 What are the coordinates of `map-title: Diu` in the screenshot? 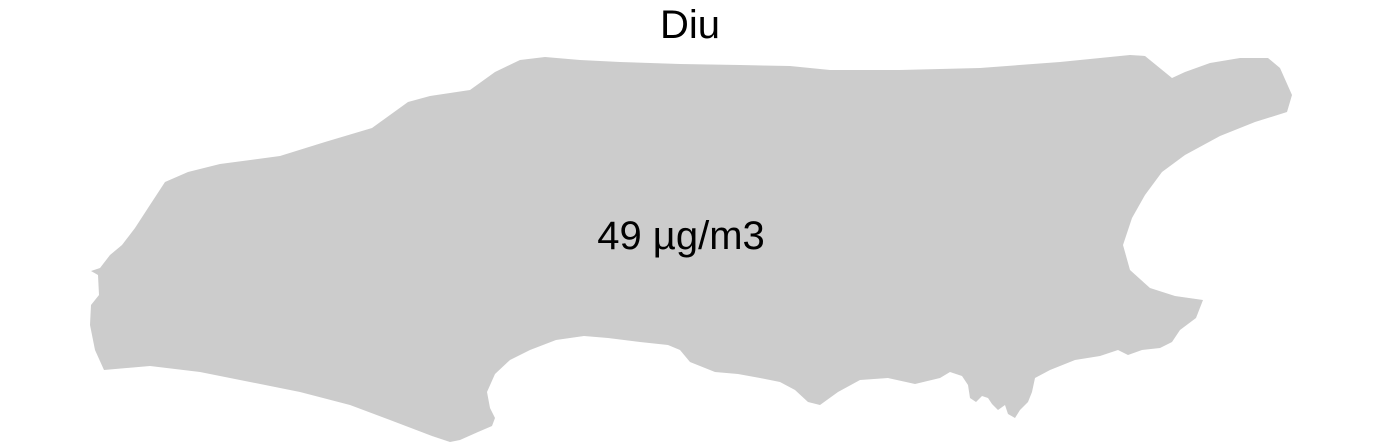 It's located at (690, 25).